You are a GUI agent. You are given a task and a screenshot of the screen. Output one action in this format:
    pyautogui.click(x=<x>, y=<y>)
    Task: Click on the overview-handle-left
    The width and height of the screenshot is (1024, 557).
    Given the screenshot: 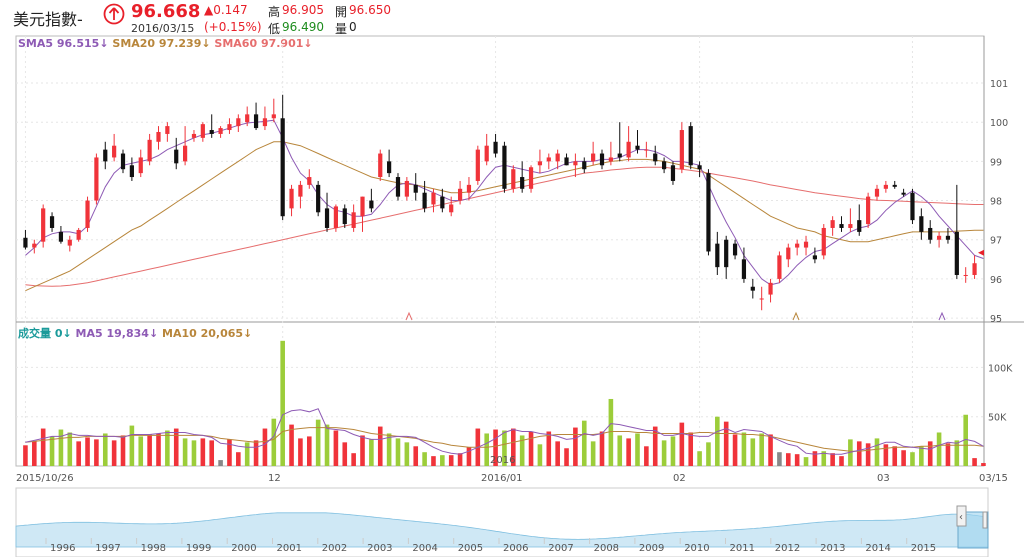 What is the action you would take?
    pyautogui.click(x=961, y=516)
    